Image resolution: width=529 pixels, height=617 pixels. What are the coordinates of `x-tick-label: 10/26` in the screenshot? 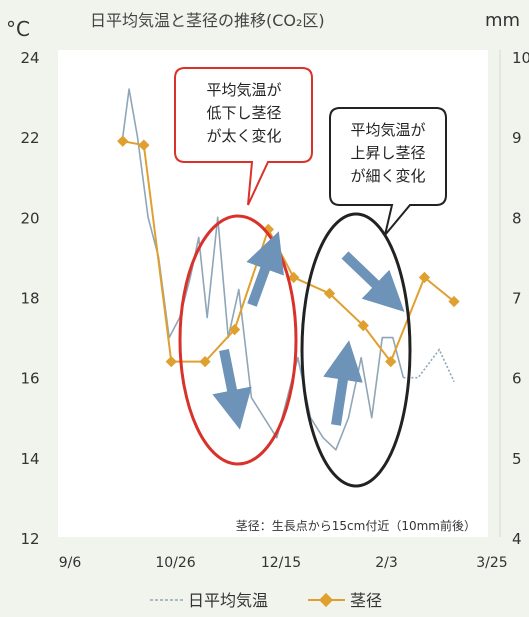 It's located at (175, 563).